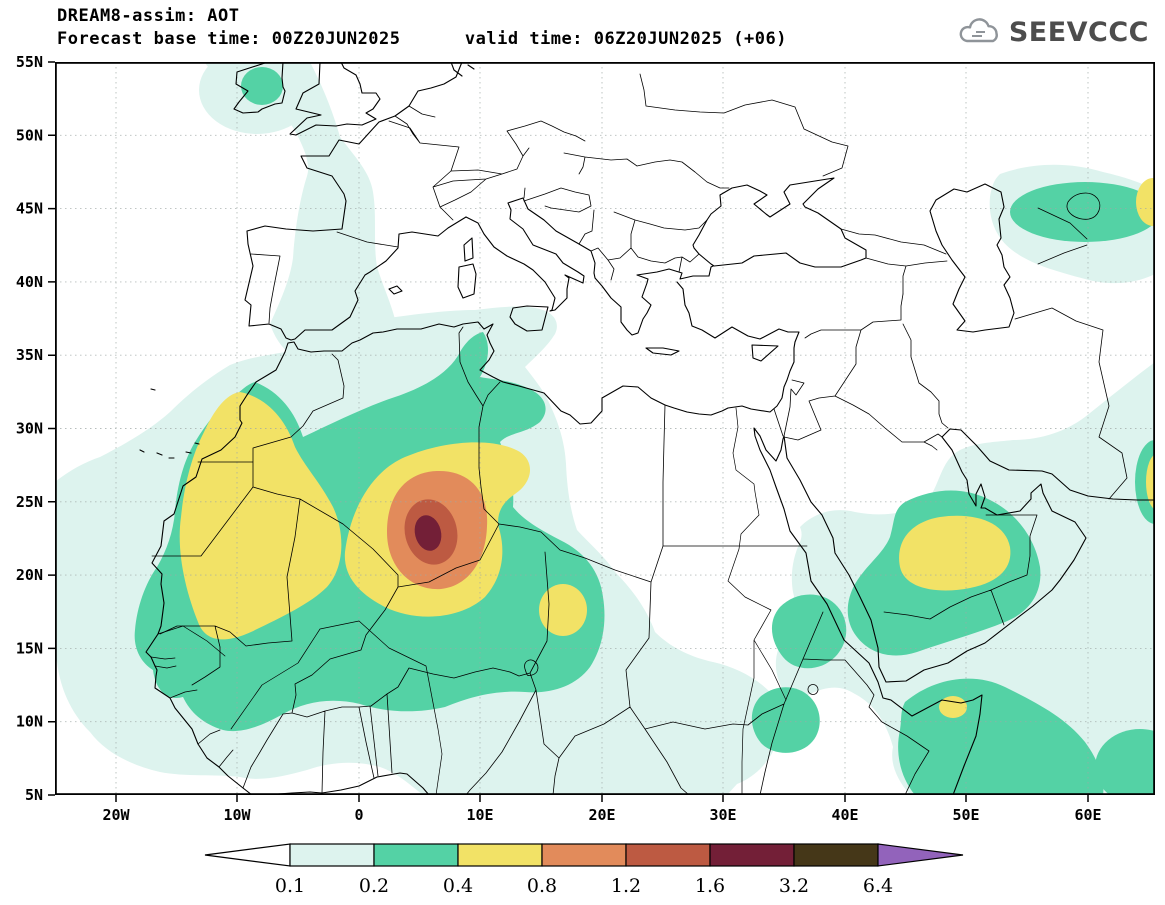 The image size is (1165, 905). Describe the element at coordinates (374, 886) in the screenshot. I see `colorbar-label: 0.2` at that location.